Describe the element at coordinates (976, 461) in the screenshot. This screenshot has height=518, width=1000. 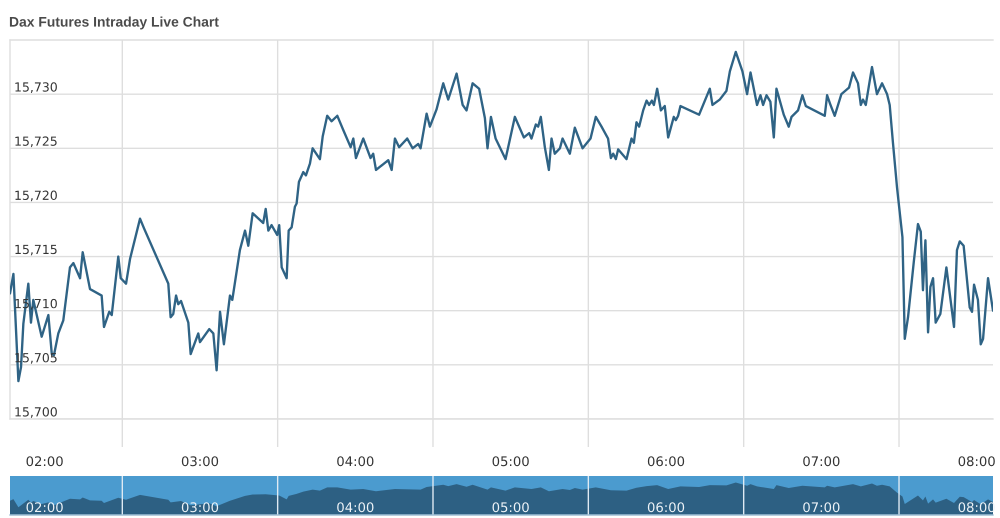
I see `x-tick-label: 08:00` at that location.